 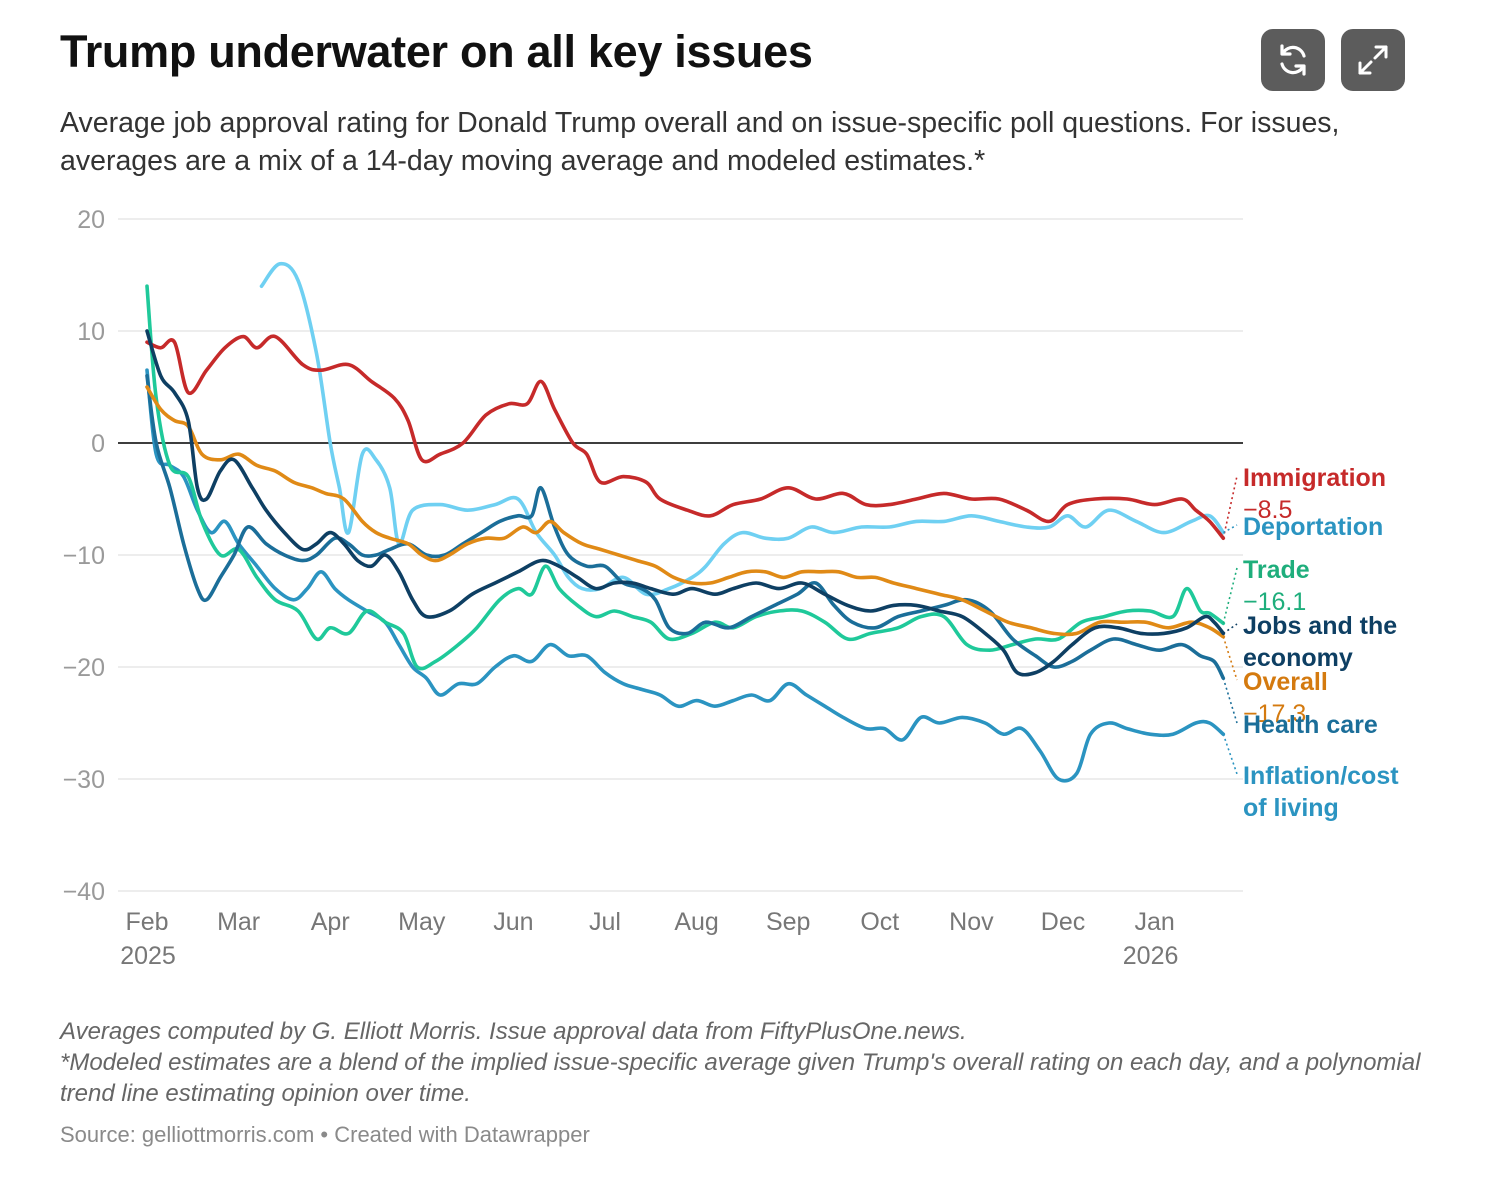 I want to click on x-tick-label: Jun, so click(x=513, y=922).